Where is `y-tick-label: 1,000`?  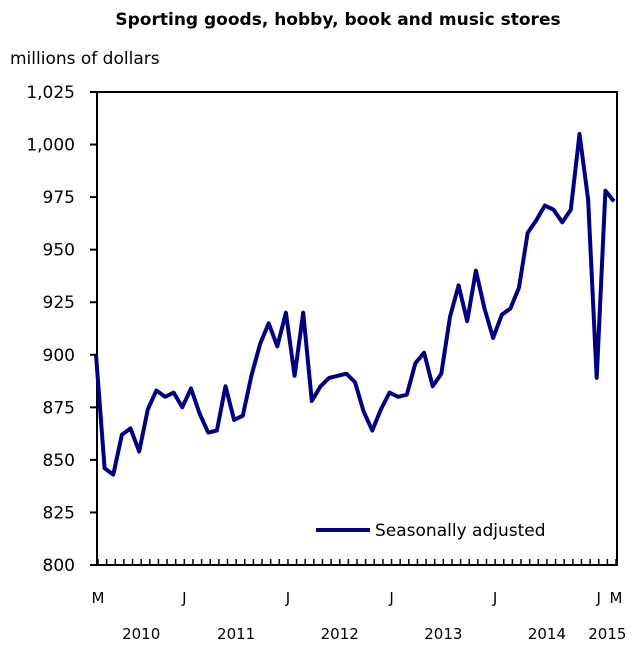
y-tick-label: 1,000 is located at coordinates (50, 146).